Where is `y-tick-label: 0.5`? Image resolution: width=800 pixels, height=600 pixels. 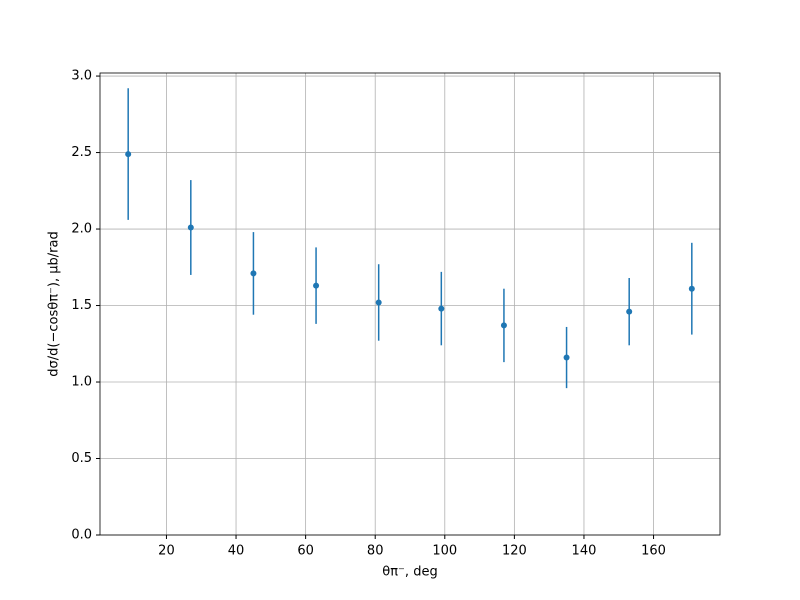 y-tick-label: 0.5 is located at coordinates (81, 458).